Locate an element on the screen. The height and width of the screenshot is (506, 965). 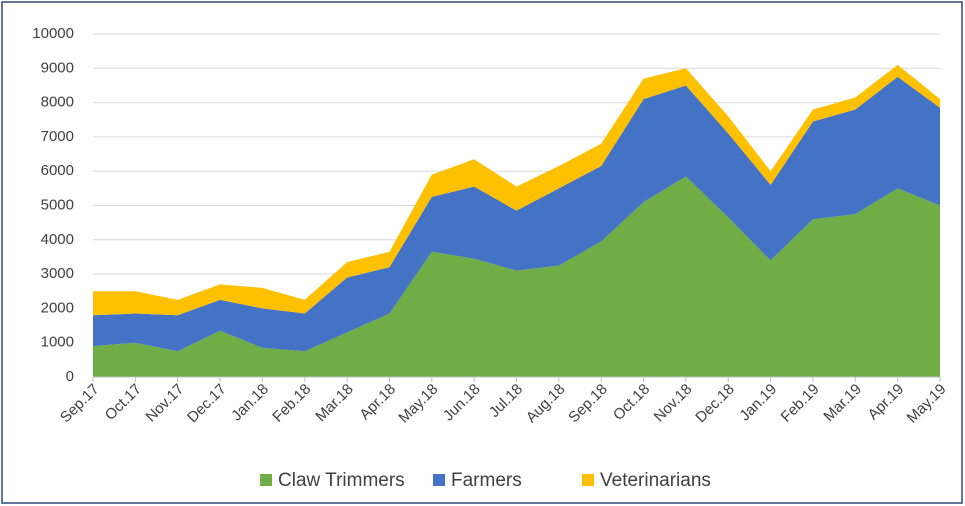
y-tick-label: 10000 is located at coordinates (53, 33).